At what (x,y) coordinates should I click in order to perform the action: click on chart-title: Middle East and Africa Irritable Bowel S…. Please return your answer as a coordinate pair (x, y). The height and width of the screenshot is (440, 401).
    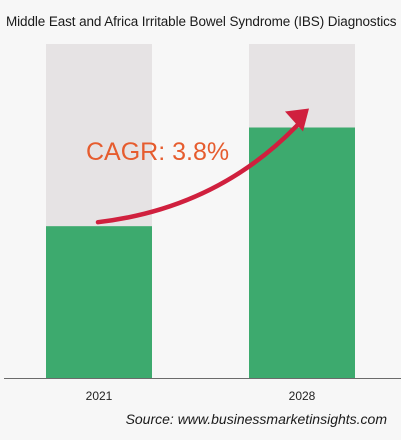
    Looking at the image, I should click on (203, 21).